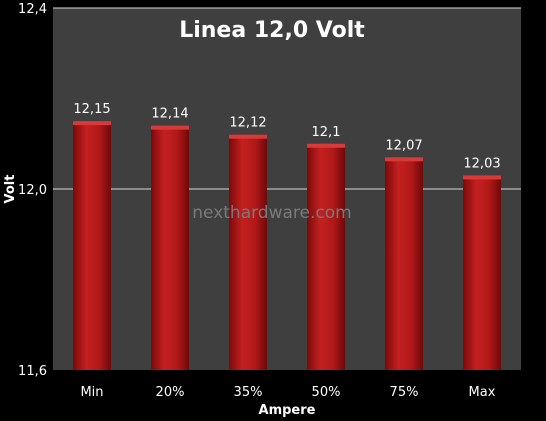 This screenshot has width=546, height=421. I want to click on data-label: 12,15, so click(91, 109).